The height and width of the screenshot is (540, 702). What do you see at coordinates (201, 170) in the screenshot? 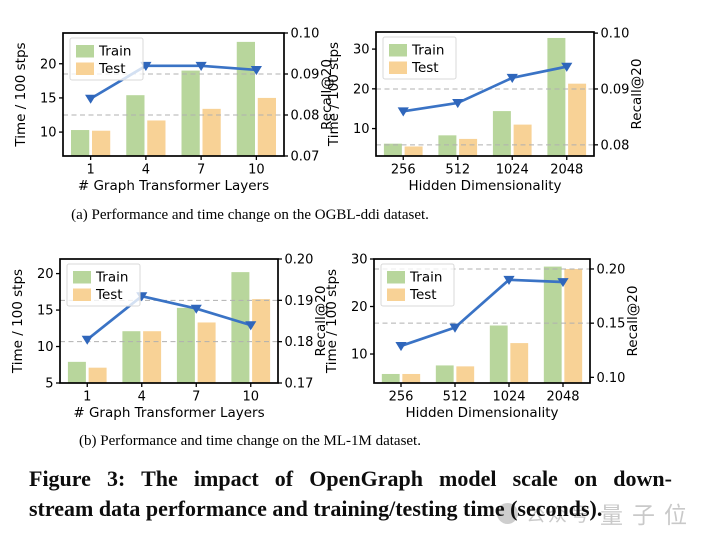
I see `svg-text: 7` at bounding box center [201, 170].